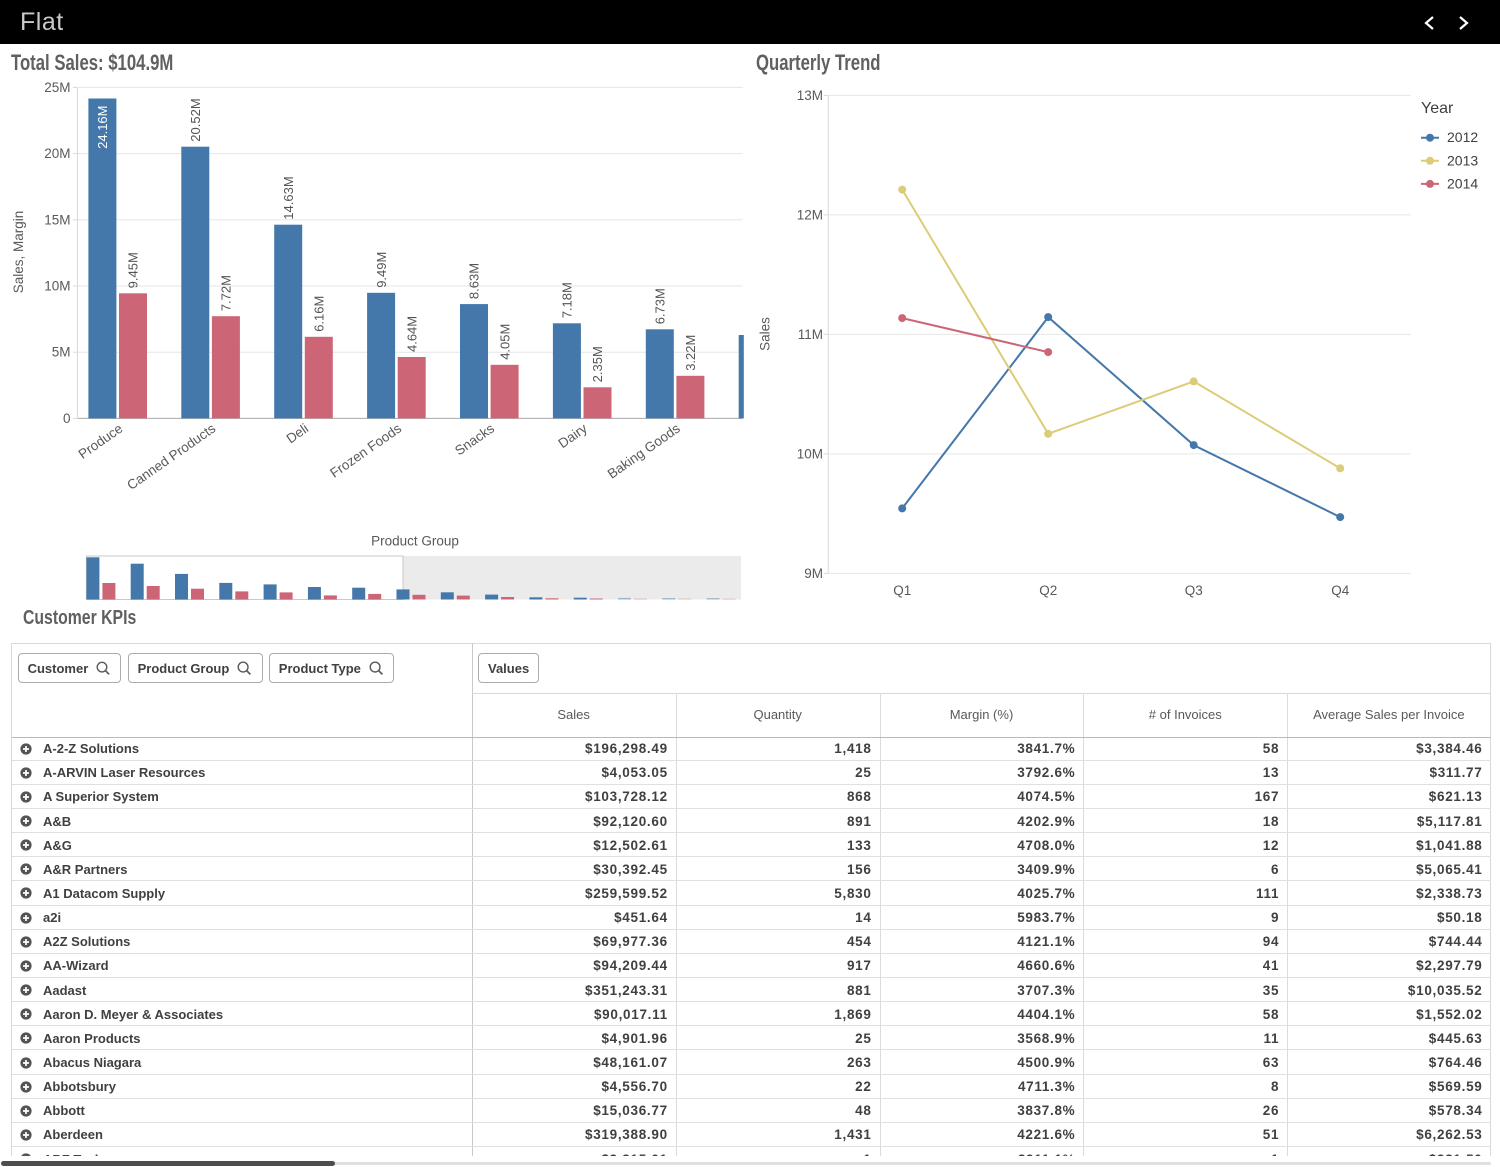 Image resolution: width=1500 pixels, height=1167 pixels. Describe the element at coordinates (810, 95) in the screenshot. I see `svg-text: 13M` at that location.